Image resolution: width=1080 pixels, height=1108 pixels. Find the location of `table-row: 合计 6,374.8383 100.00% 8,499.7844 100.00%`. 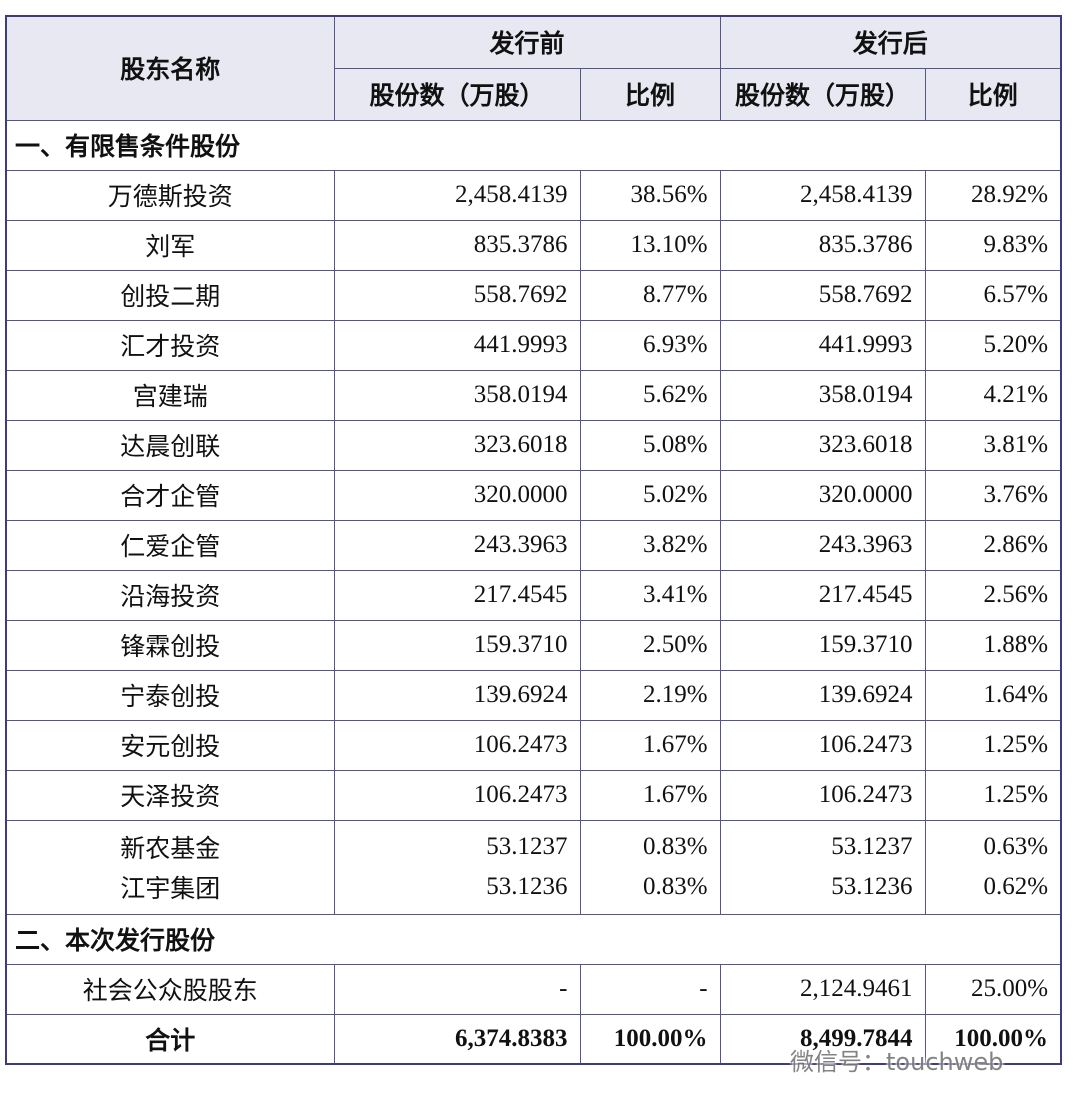

table-row: 合计 6,374.8383 100.00% 8,499.7844 100.00% is located at coordinates (533, 1039).